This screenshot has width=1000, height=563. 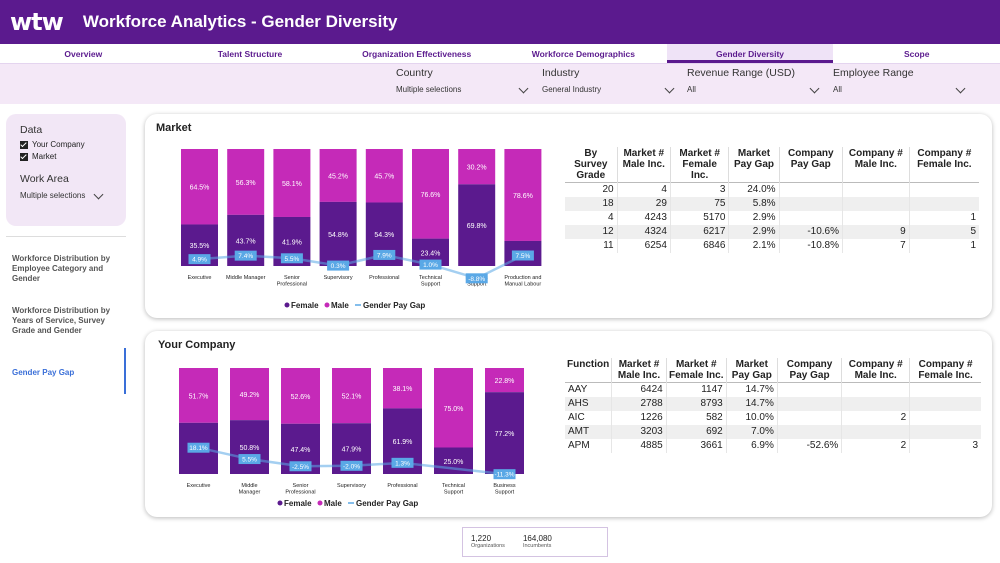 I want to click on female-data-label: 43.7%, so click(x=246, y=241).